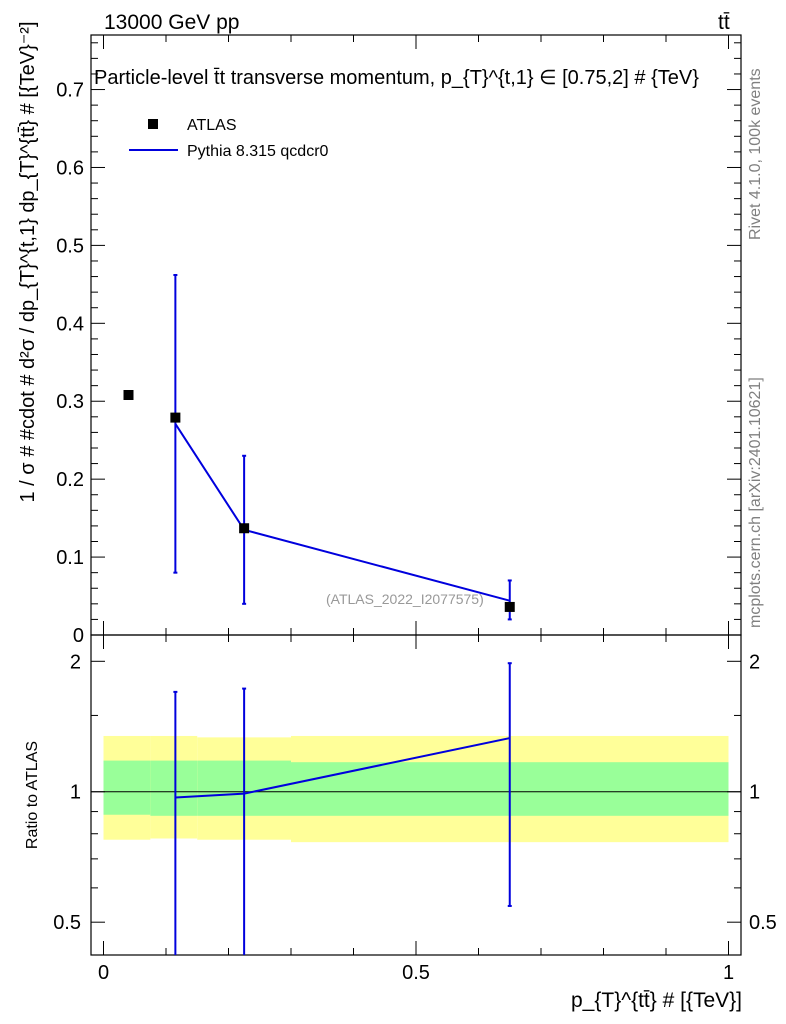 This screenshot has height=1024, width=786. I want to click on process-label: tt̄, so click(724, 22).